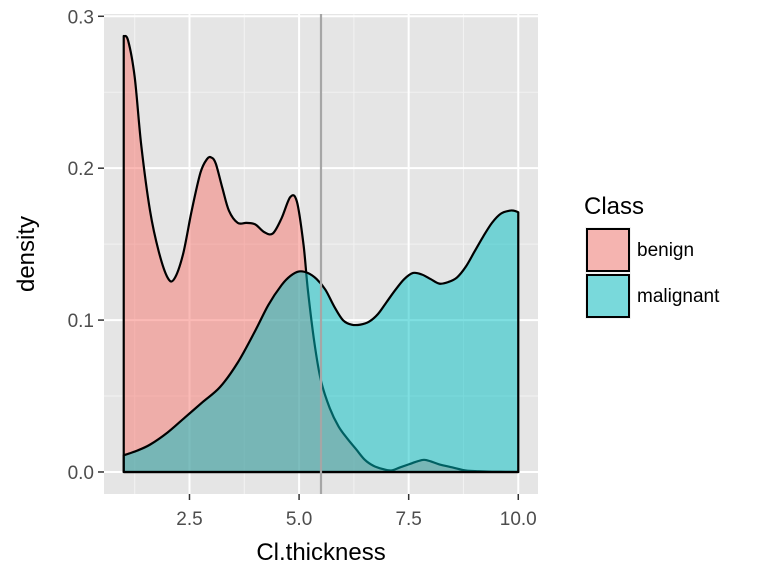  Describe the element at coordinates (356, 512) in the screenshot. I see `x-axis: 2.5 5.0 7.5 10.0` at that location.